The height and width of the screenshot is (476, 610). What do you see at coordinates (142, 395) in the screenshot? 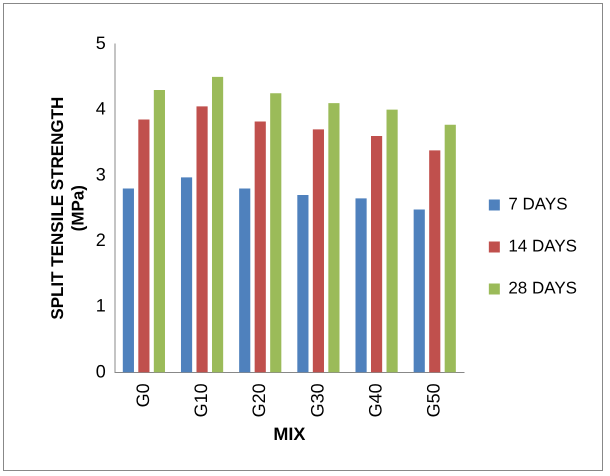
I see `x-tick-label: G0` at bounding box center [142, 395].